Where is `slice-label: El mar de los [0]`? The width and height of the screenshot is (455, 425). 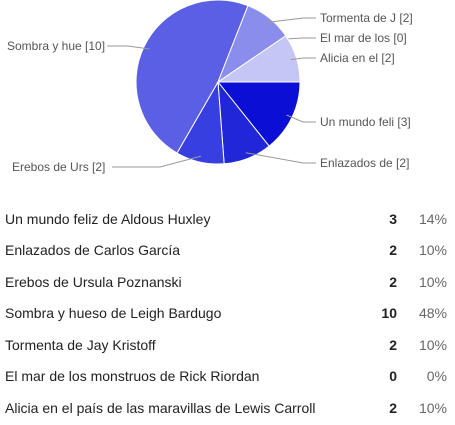
slice-label: El mar de los [0] is located at coordinates (363, 38).